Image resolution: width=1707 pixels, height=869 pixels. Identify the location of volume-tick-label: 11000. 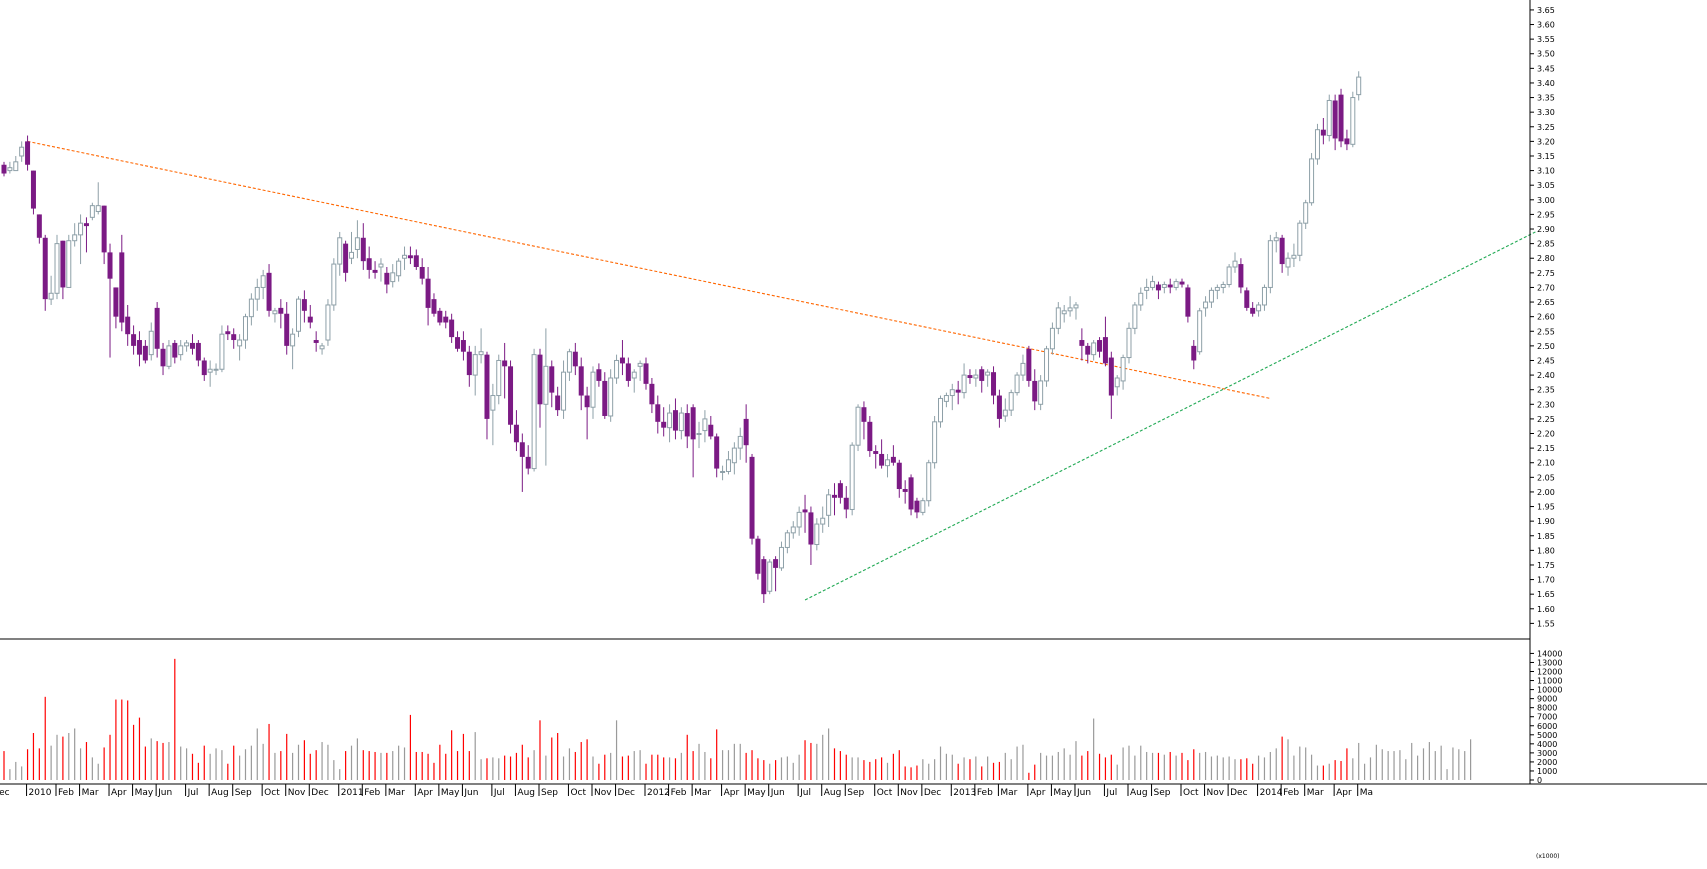
(1549, 681).